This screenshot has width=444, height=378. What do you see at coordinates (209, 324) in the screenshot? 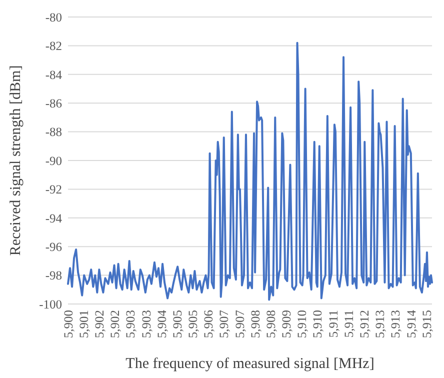
I see `x-tick-label: 5,906` at bounding box center [209, 324].